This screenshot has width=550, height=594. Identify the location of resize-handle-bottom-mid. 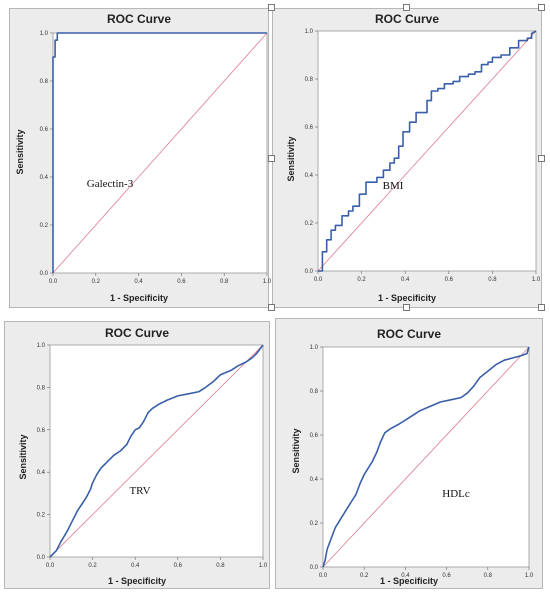
(406, 307).